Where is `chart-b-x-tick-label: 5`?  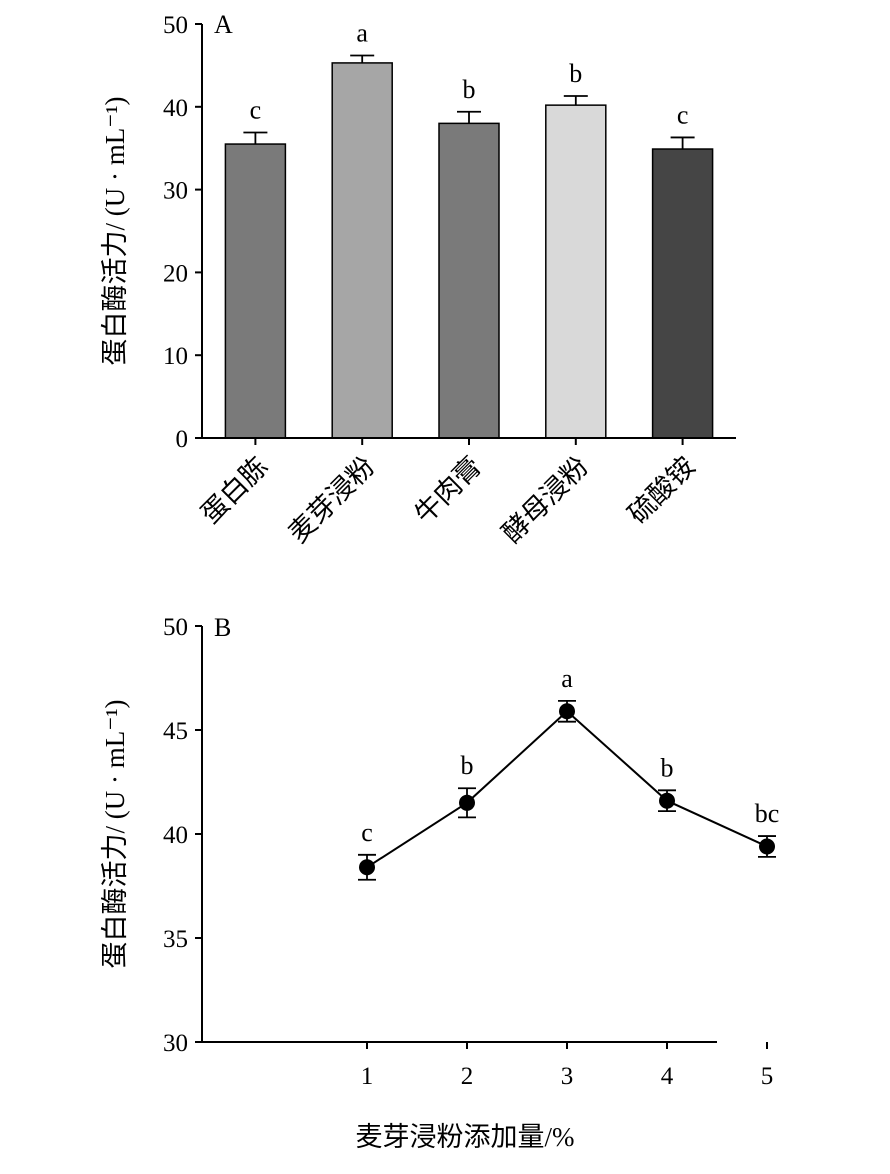 chart-b-x-tick-label: 5 is located at coordinates (767, 1076).